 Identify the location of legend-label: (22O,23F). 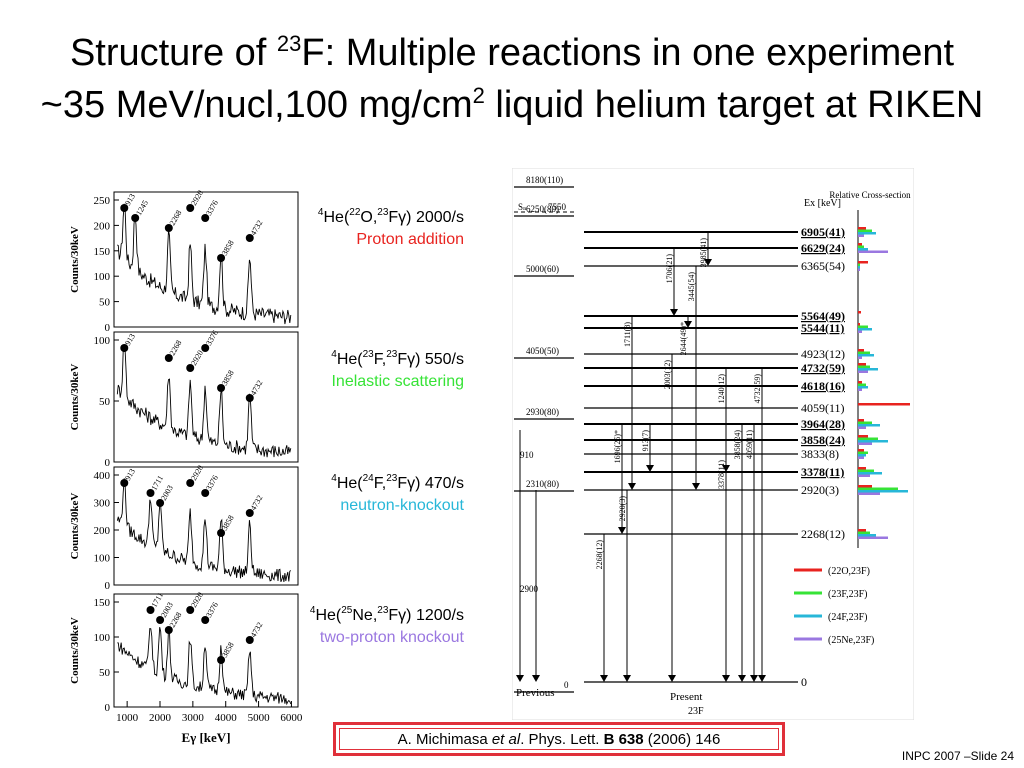
(849, 571).